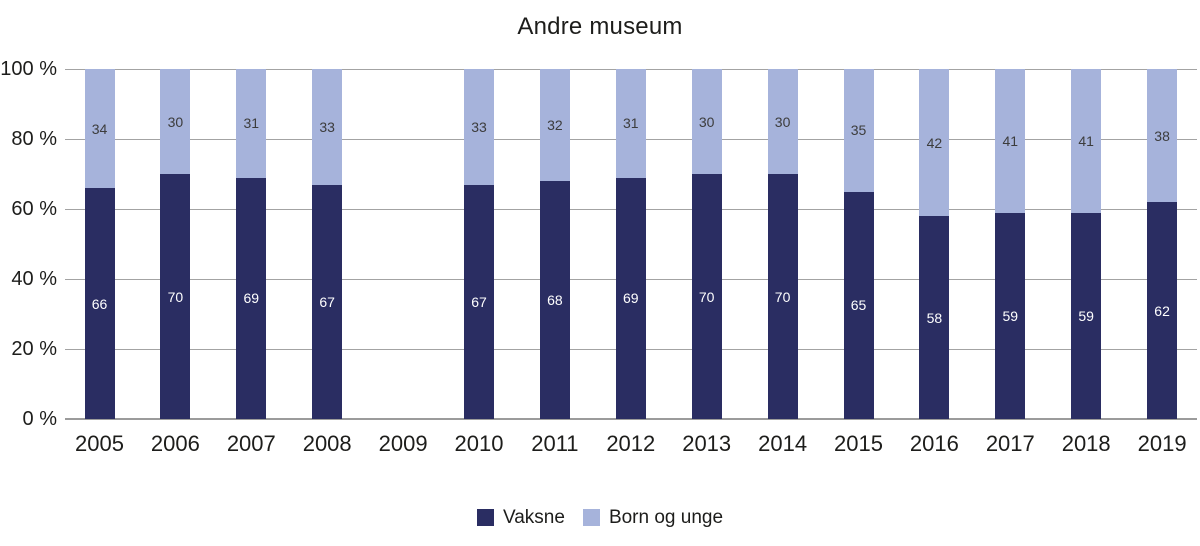  What do you see at coordinates (34, 209) in the screenshot?
I see `y-tick-label: 60 %` at bounding box center [34, 209].